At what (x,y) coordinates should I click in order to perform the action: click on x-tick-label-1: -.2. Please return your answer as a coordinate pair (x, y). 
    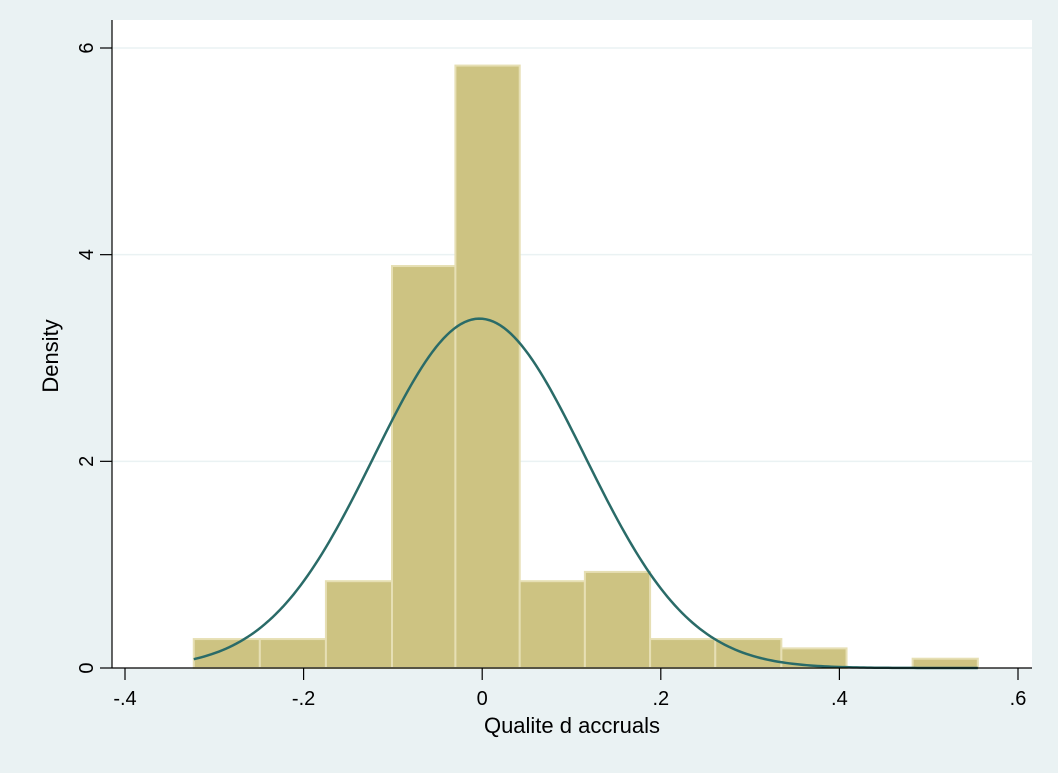
    Looking at the image, I should click on (303, 699).